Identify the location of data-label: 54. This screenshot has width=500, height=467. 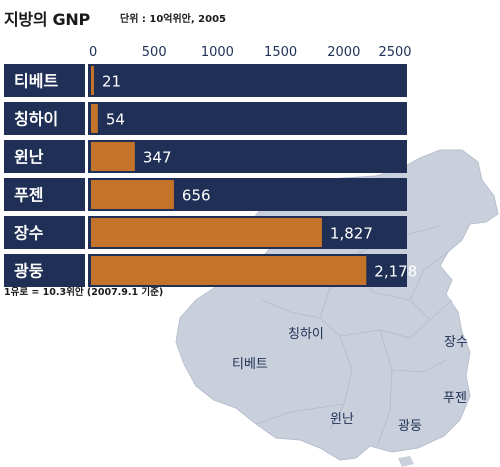
(115, 120).